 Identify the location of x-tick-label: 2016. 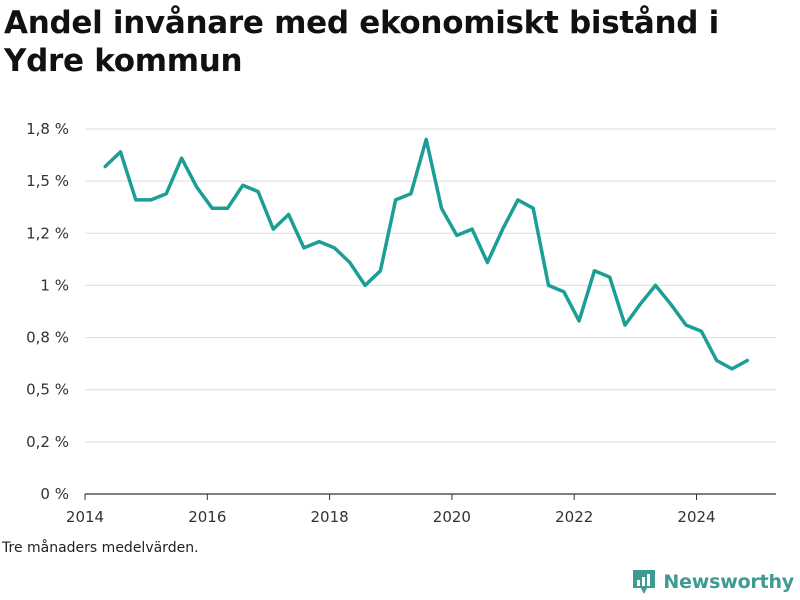
(207, 517).